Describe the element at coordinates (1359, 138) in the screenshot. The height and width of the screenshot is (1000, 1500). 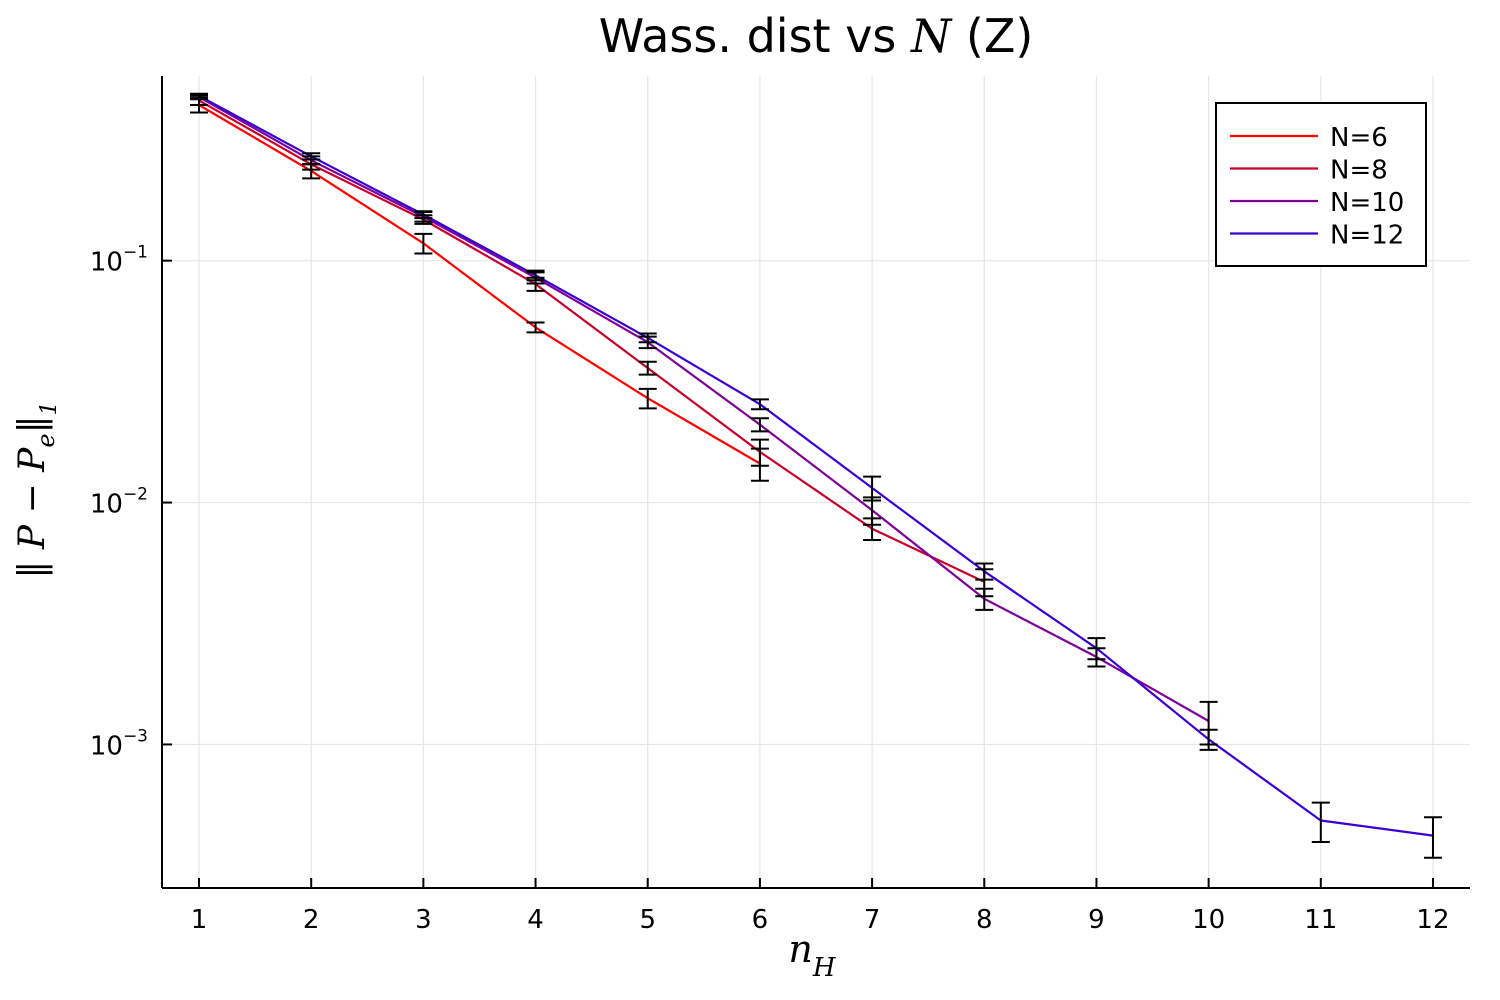
I see `legend-label: N=6` at that location.